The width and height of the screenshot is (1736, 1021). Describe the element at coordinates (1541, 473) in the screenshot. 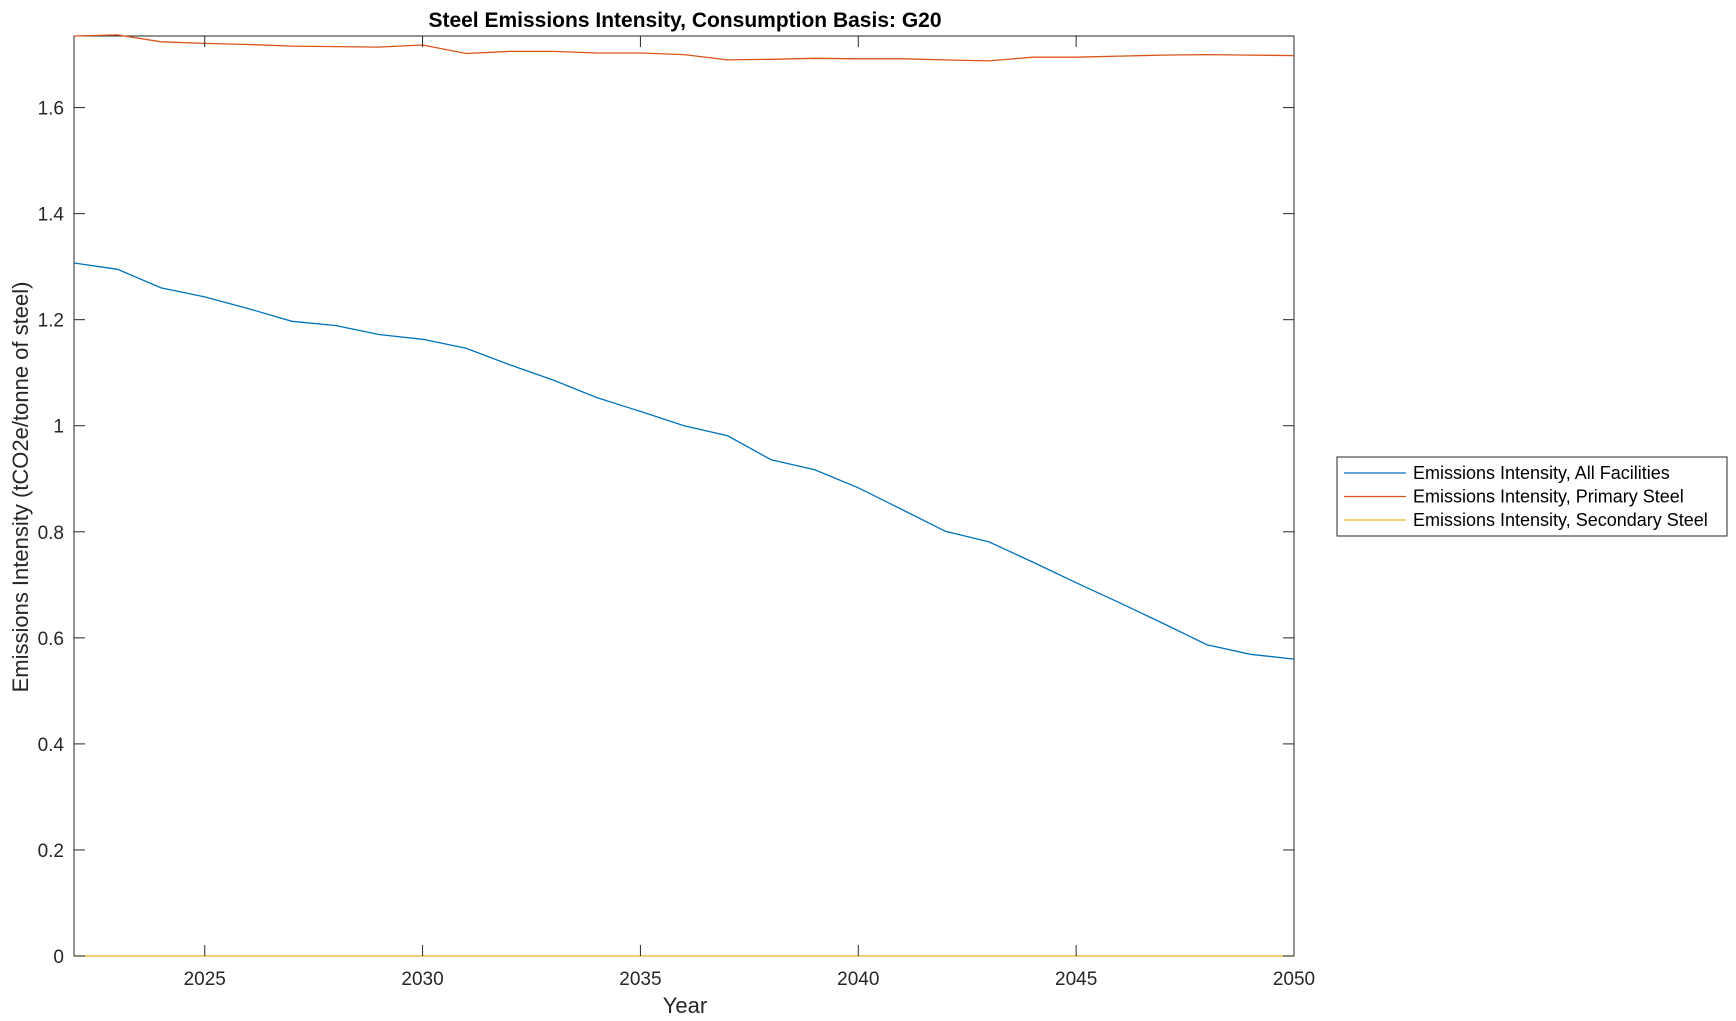

I see `legend-entry-1: Emissions Intensity, All Facilities` at that location.